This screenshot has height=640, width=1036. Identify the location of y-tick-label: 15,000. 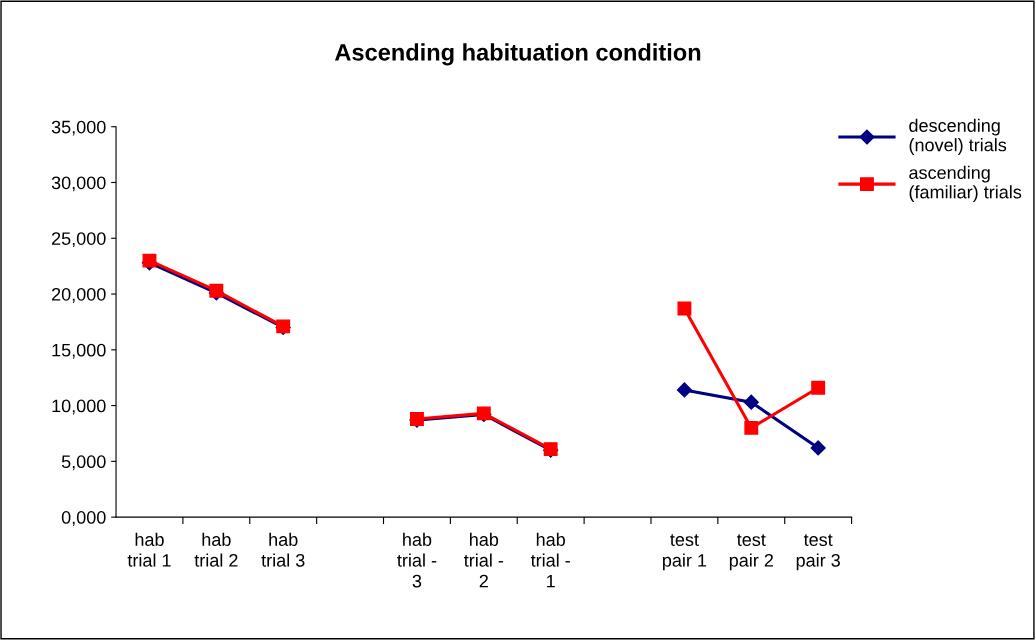
(79, 351).